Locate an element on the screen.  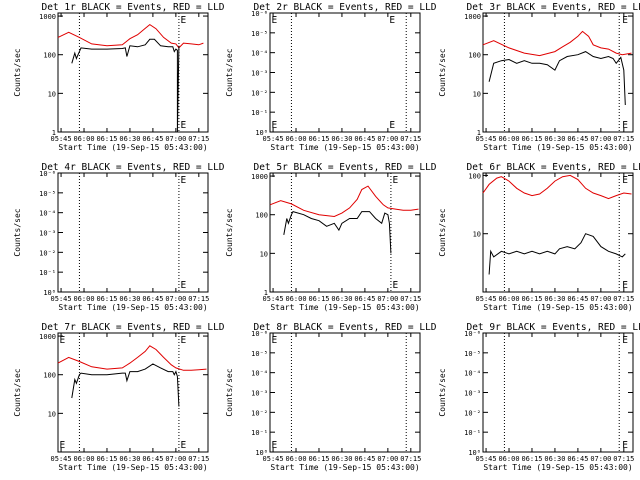
y-tick-label: 10⁻¹ is located at coordinates (259, 113).